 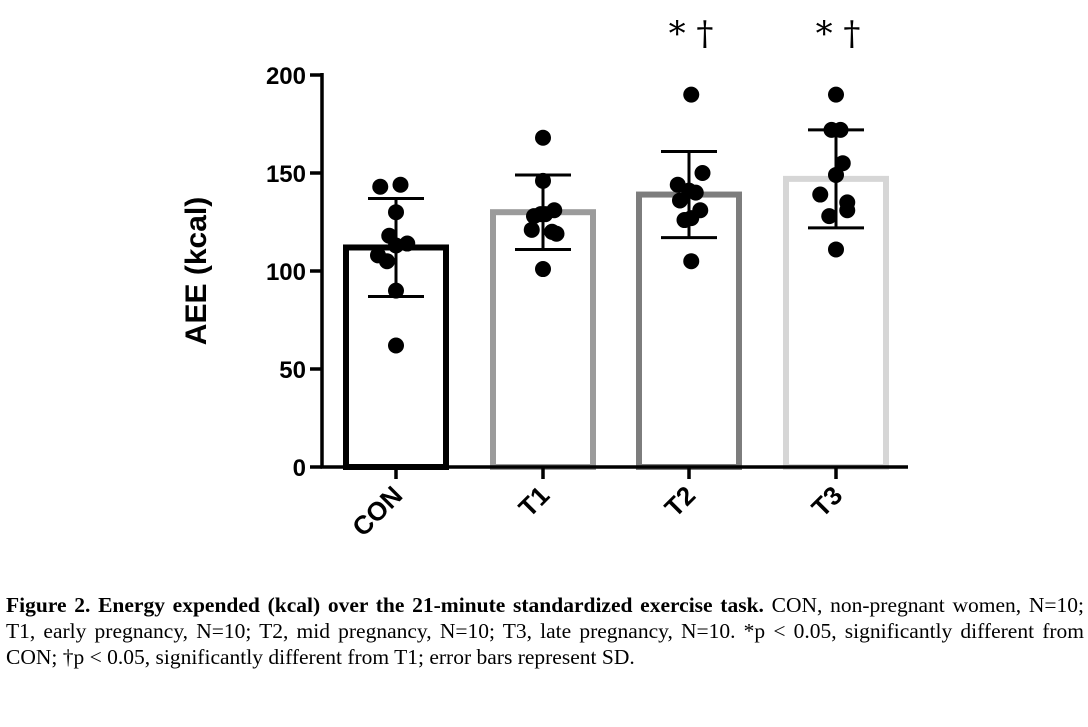 I want to click on significance-markers: * † * †, so click(x=765, y=34).